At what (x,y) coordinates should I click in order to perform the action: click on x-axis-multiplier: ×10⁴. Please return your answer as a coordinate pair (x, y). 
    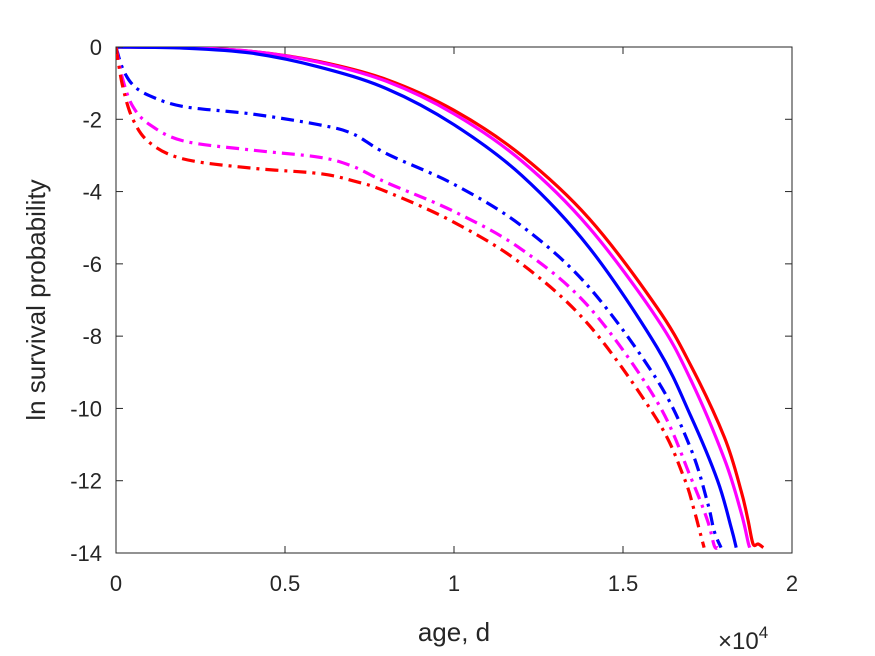
    Looking at the image, I should click on (743, 639).